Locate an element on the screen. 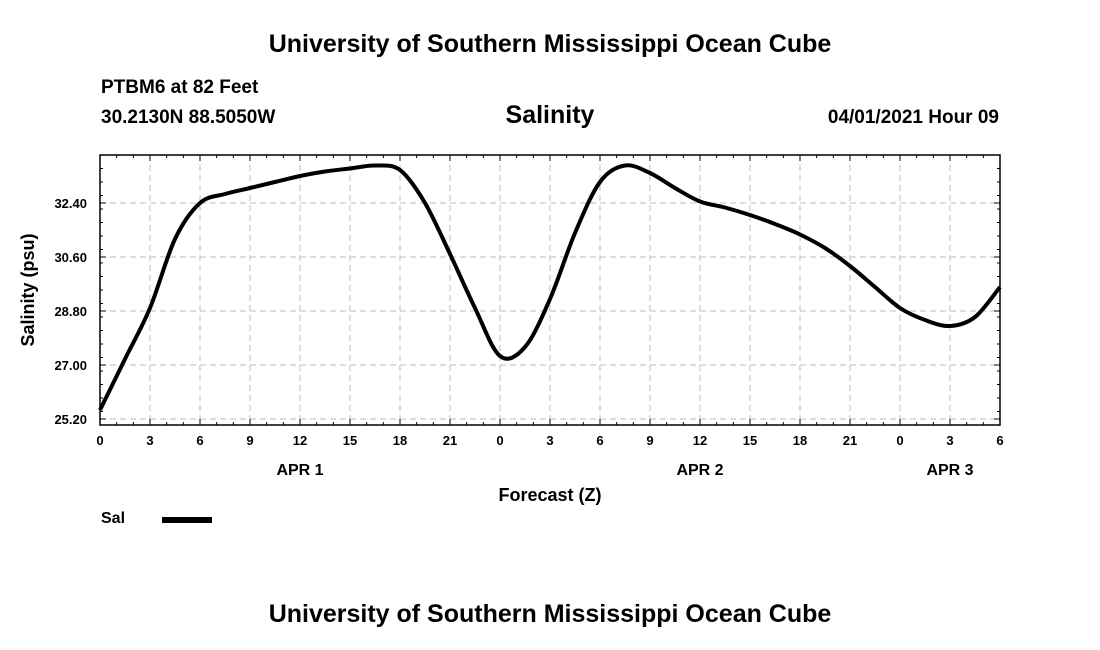 The height and width of the screenshot is (650, 1100). y-tick-label: 27.00 is located at coordinates (70, 365).